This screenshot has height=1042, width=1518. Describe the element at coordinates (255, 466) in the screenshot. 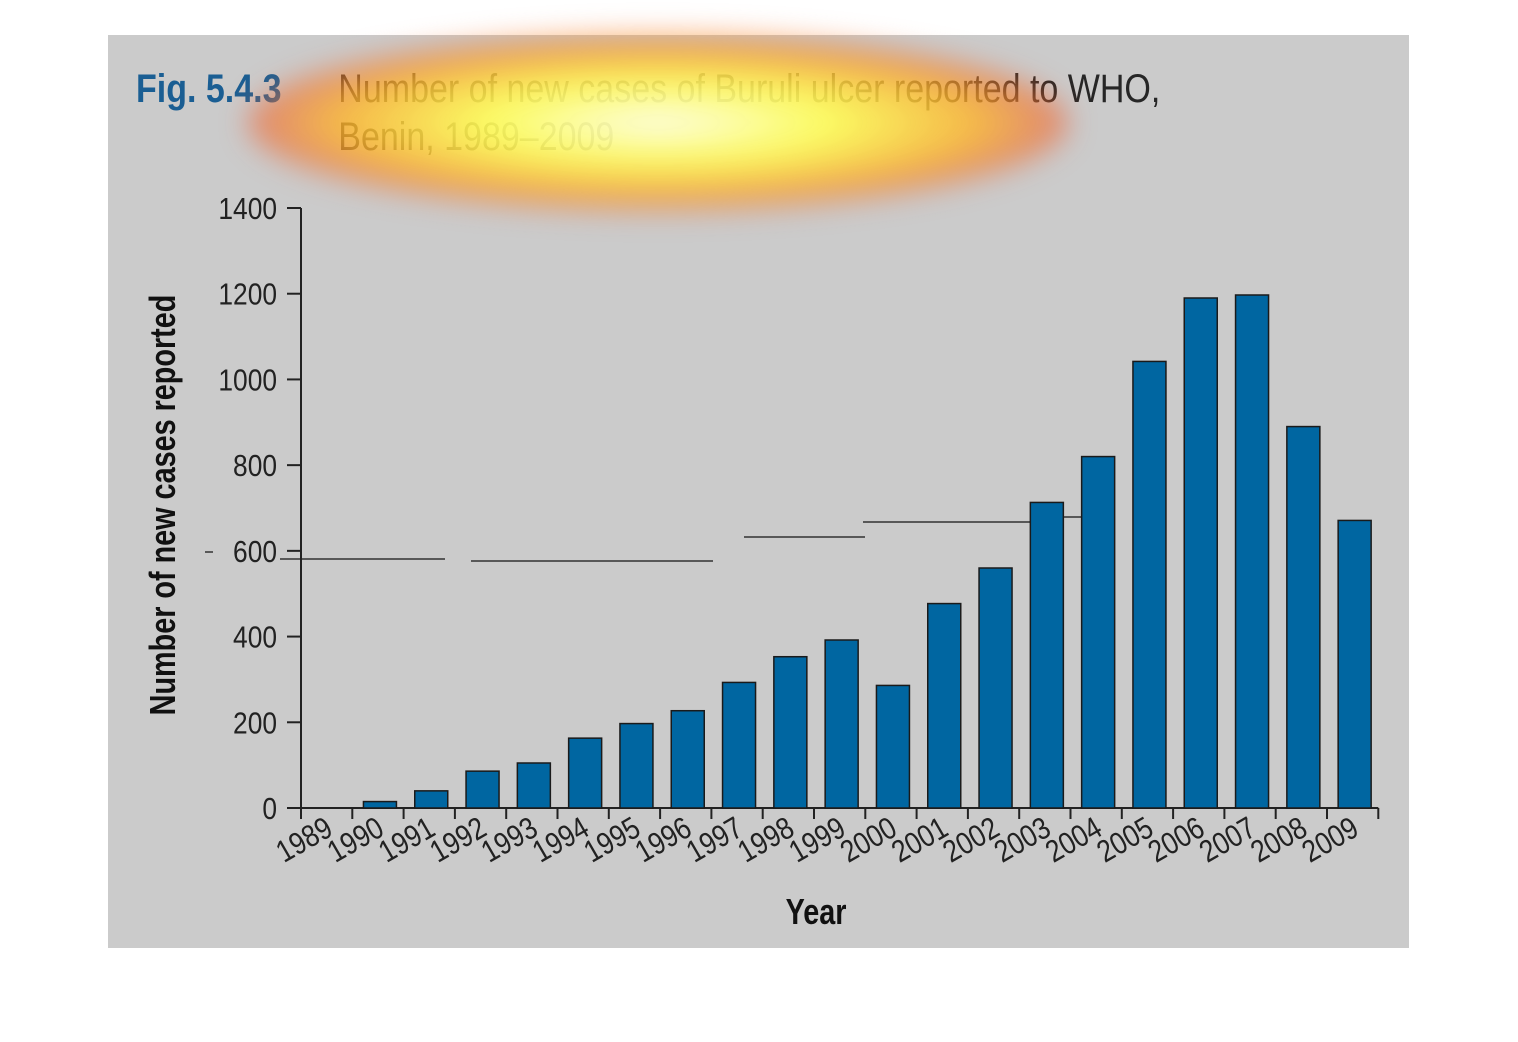

I see `y-tick-label: 800` at that location.